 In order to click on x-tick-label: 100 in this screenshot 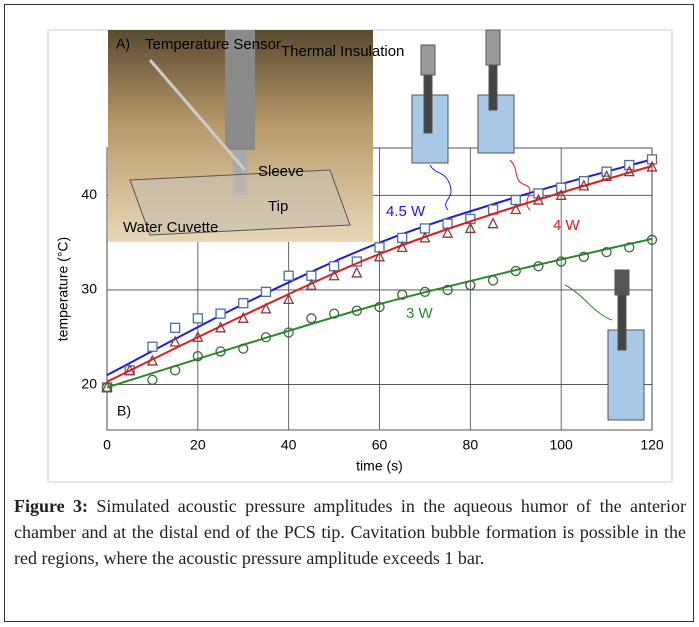, I will do `click(561, 445)`.